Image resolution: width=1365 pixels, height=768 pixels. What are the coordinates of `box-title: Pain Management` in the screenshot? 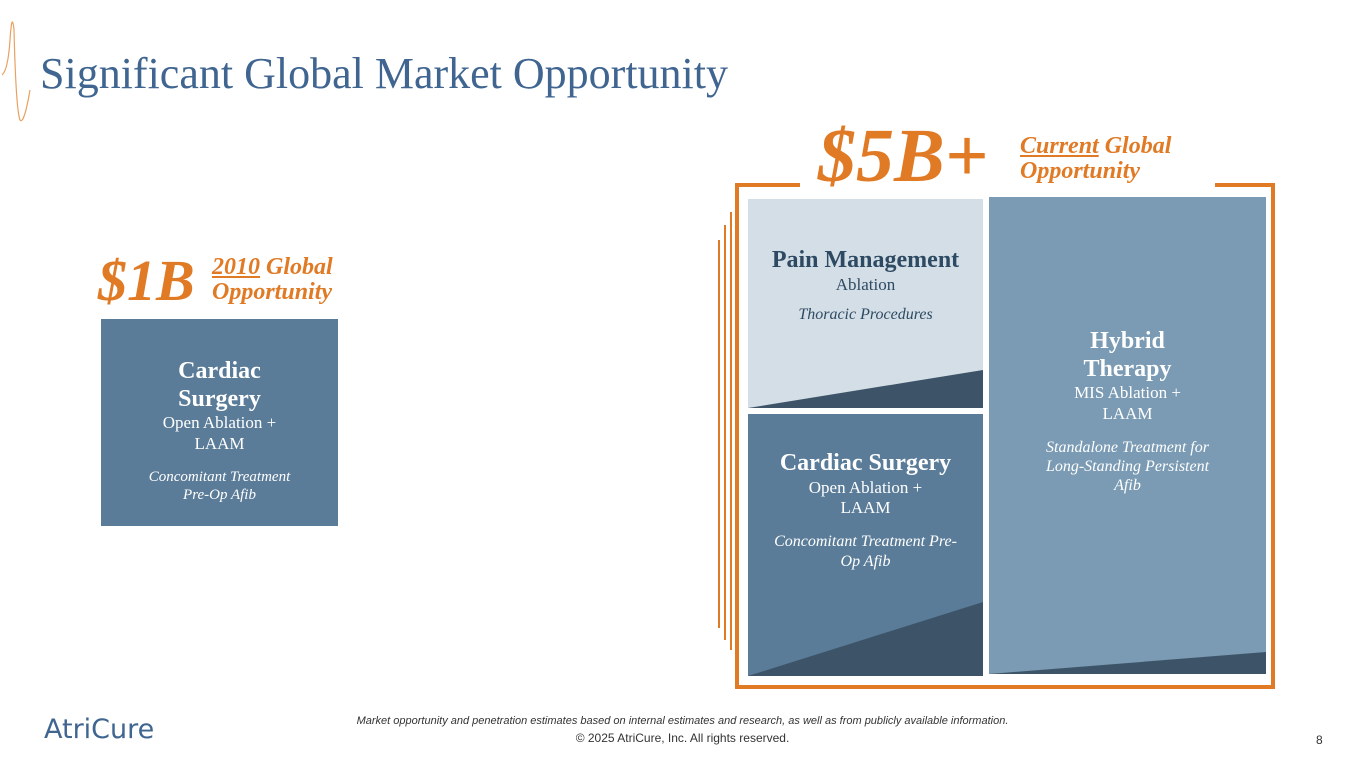 It's located at (865, 260).